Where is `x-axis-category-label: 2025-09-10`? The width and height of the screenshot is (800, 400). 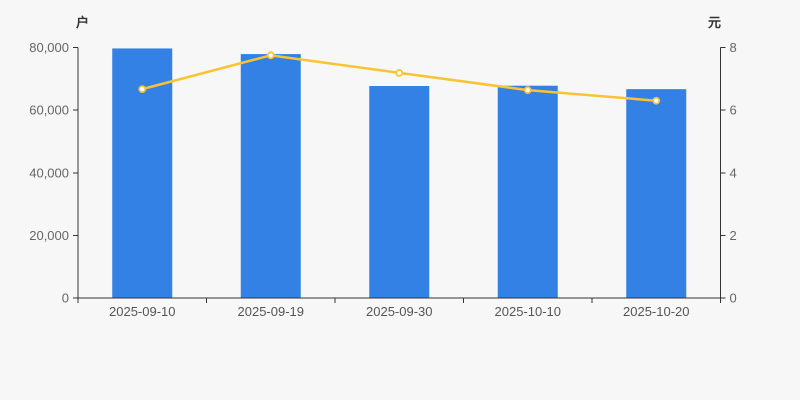
x-axis-category-label: 2025-09-10 is located at coordinates (142, 311).